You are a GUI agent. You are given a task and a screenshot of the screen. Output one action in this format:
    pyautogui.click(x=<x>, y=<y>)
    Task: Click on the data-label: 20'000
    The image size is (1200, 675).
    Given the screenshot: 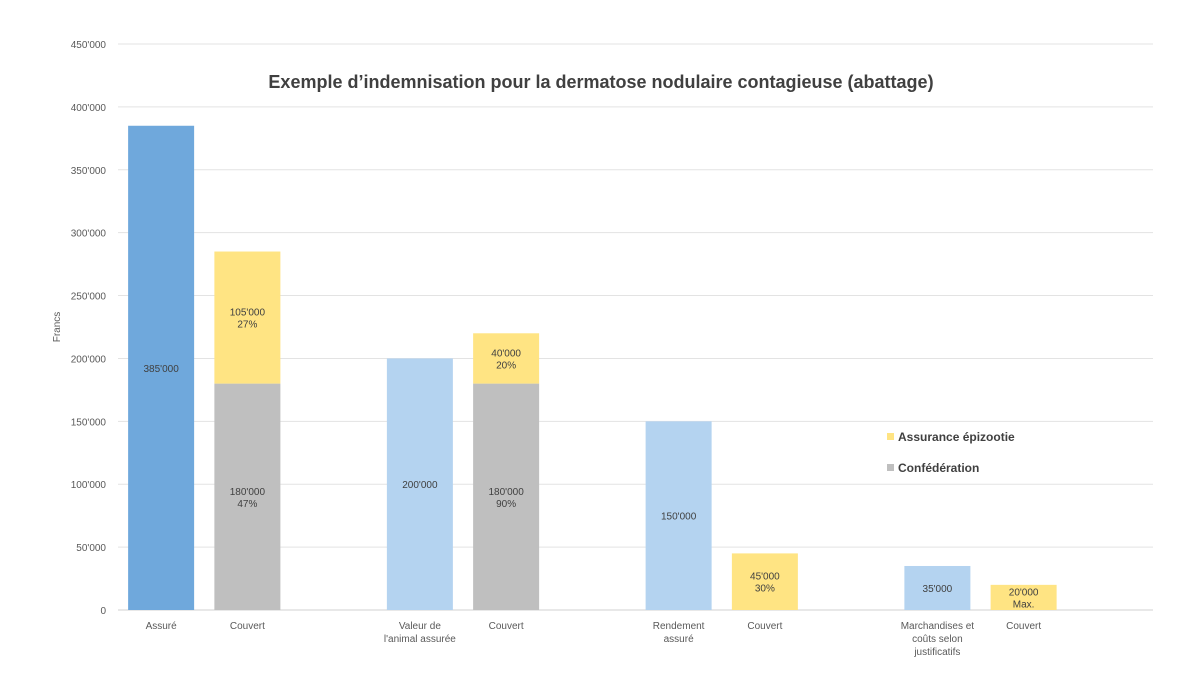 What is the action you would take?
    pyautogui.click(x=1024, y=592)
    